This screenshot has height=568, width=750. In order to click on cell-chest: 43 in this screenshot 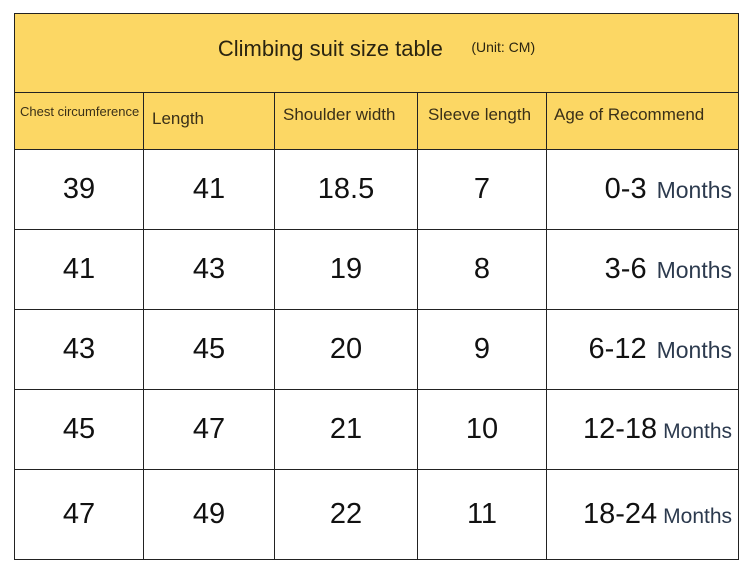, I will do `click(79, 349)`.